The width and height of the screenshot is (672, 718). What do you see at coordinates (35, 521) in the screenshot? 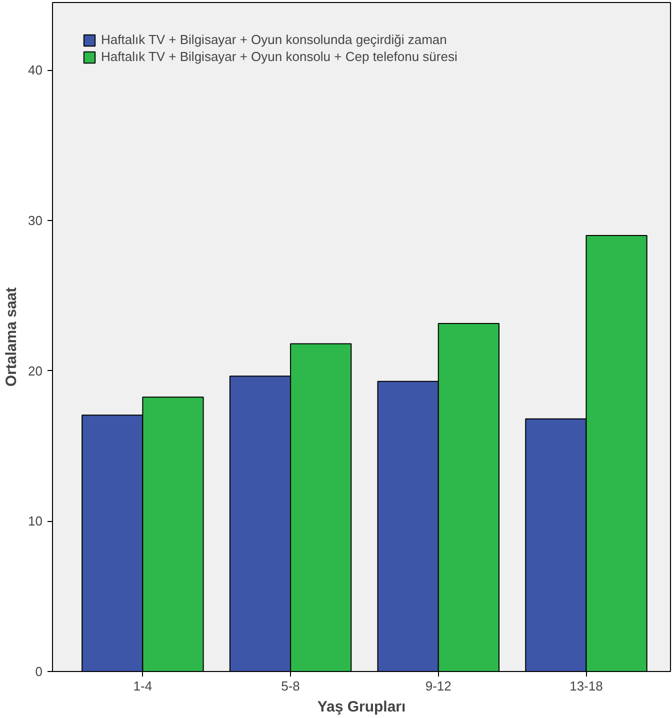
I see `y-tick-label: 10` at bounding box center [35, 521].